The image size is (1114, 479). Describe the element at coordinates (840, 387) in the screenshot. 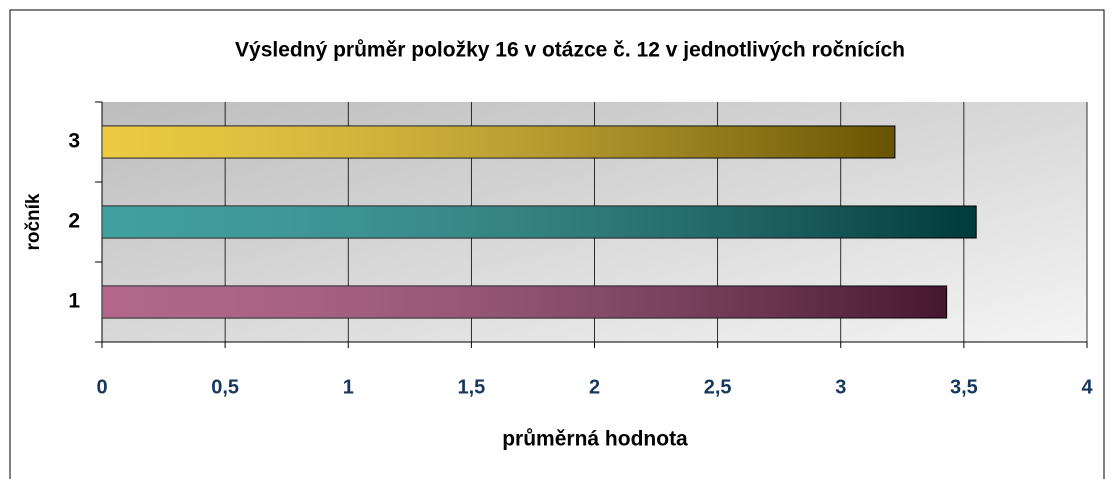

I see `x-tick-label: 3` at that location.